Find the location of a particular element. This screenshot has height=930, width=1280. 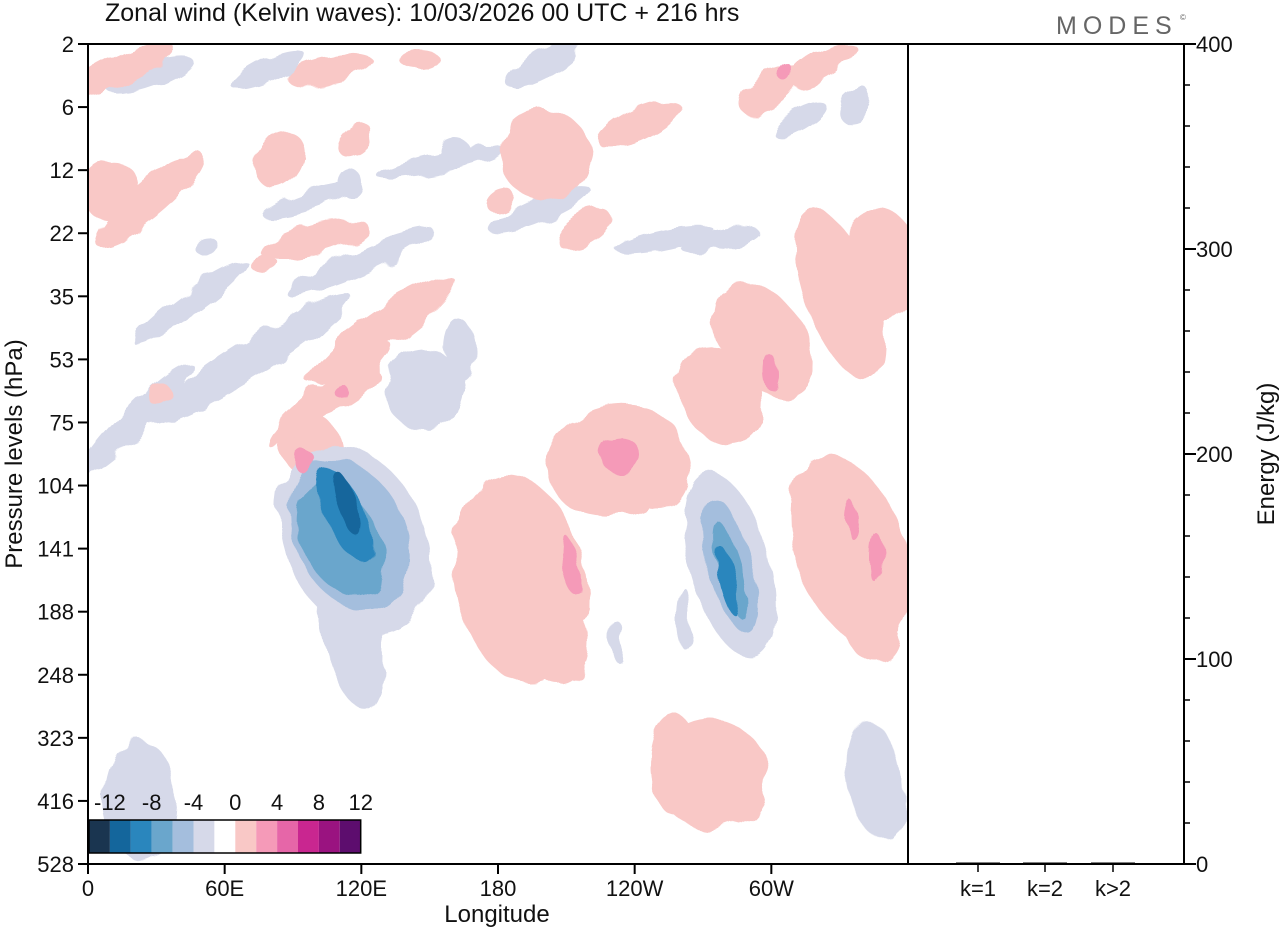

longitude-tick-label: 60E is located at coordinates (224, 888).